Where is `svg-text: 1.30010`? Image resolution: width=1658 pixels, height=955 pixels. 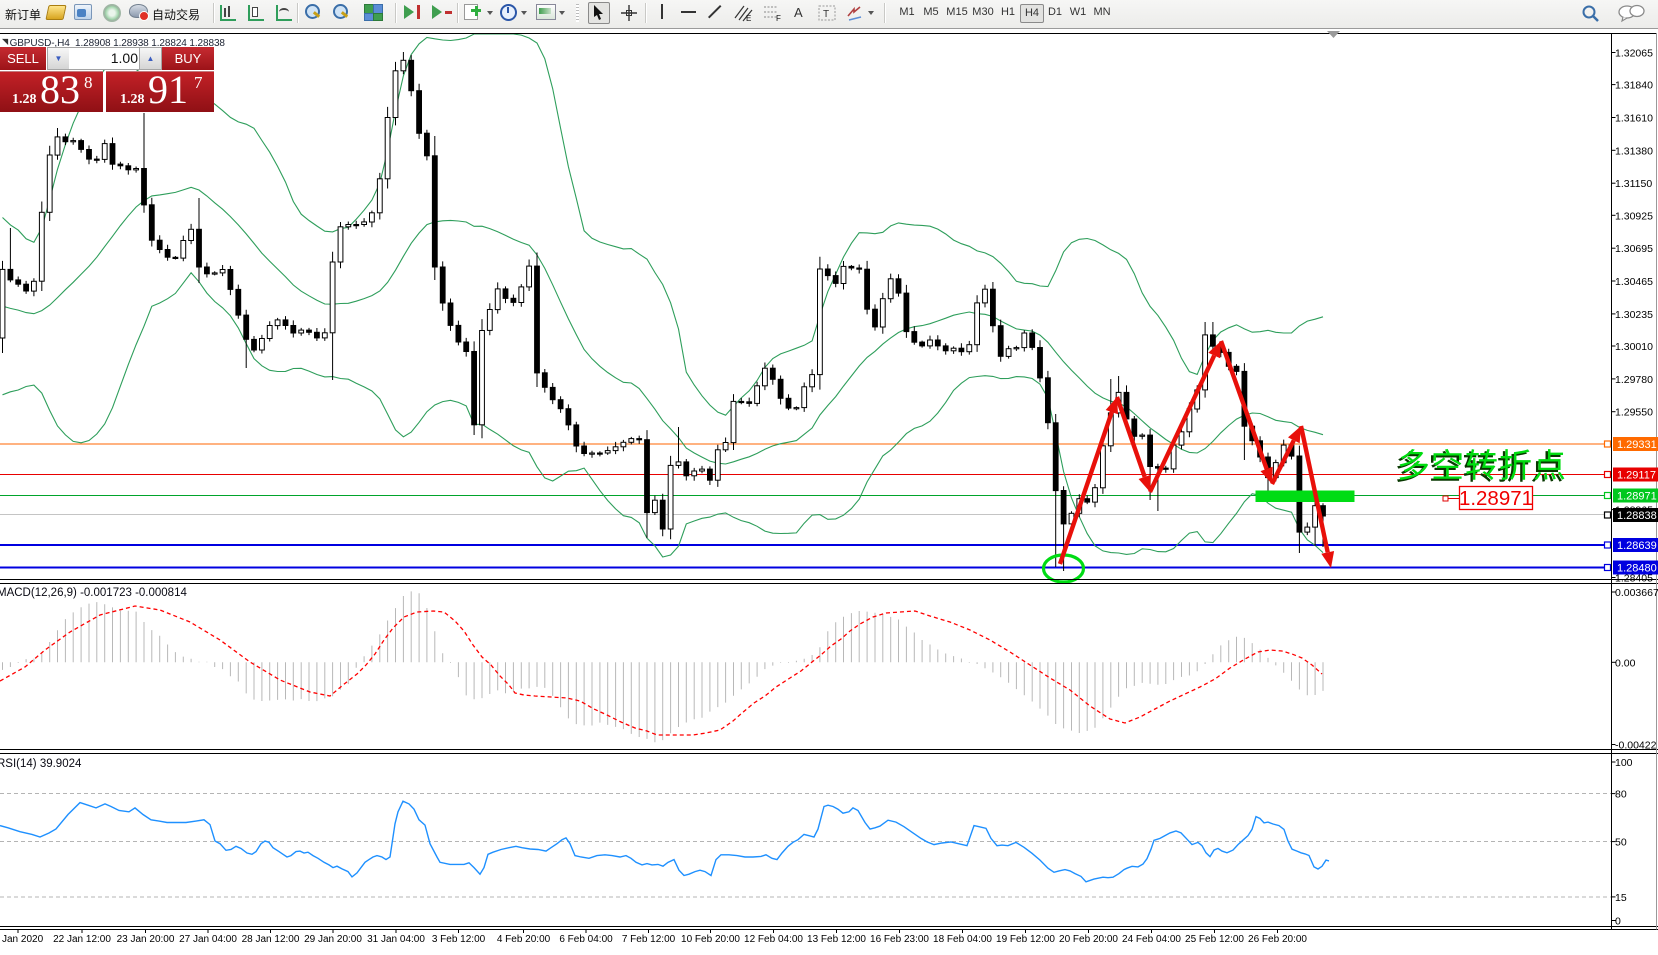 svg-text: 1.30010 is located at coordinates (1634, 347).